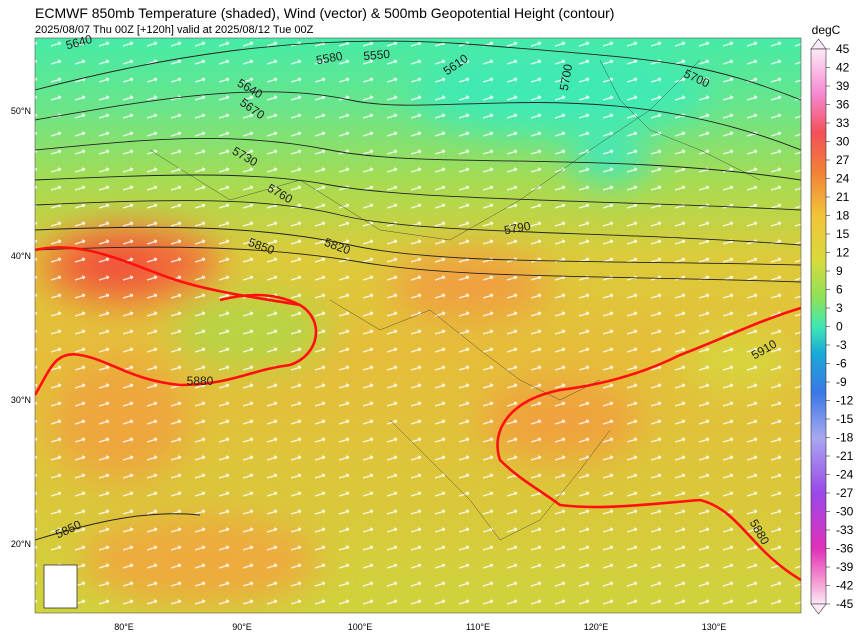  Describe the element at coordinates (596, 627) in the screenshot. I see `lon-label: 120°E` at that location.